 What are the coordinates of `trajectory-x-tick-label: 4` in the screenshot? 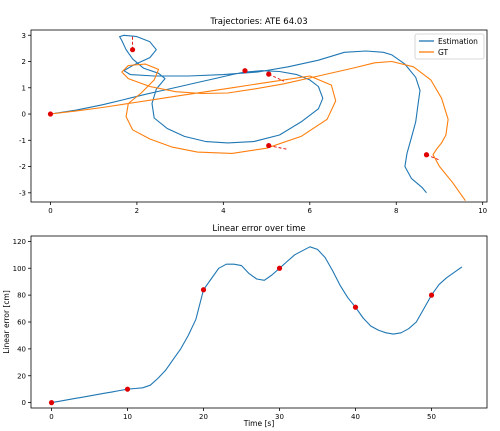 It's located at (223, 211).